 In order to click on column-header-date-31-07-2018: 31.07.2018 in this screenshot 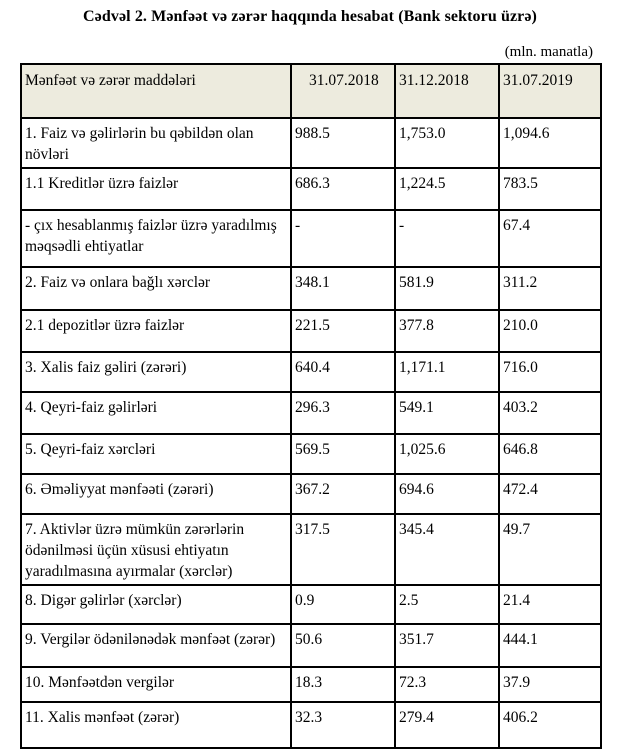, I will do `click(343, 91)`.